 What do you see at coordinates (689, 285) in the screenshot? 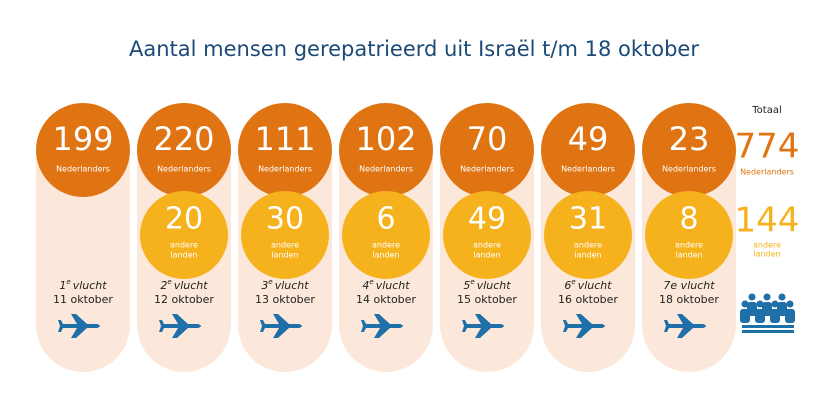
I see `flight-label: 7e vlucht` at bounding box center [689, 285].